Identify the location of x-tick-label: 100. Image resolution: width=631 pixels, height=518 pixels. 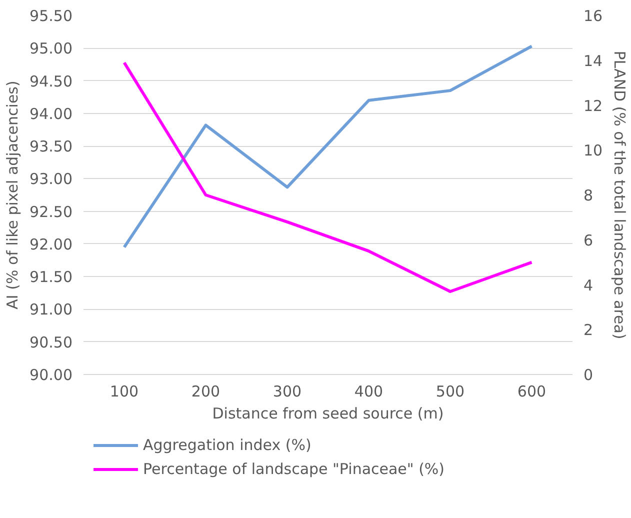
(124, 391).